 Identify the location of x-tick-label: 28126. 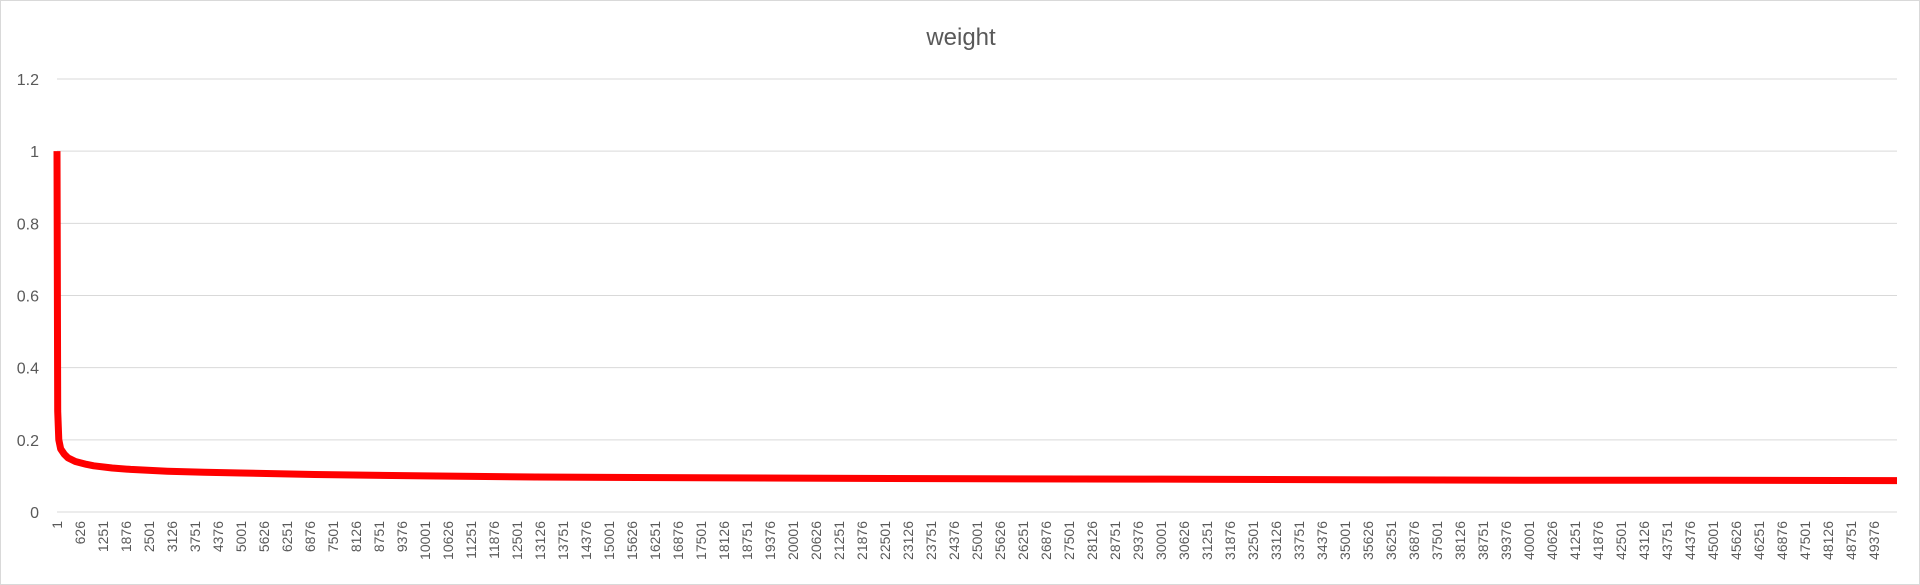
(1092, 540).